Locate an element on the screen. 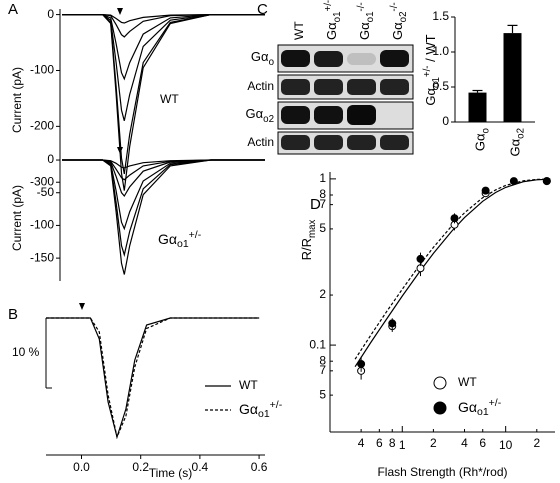 This screenshot has height=483, width=560. row-label: Gαo is located at coordinates (263, 58).